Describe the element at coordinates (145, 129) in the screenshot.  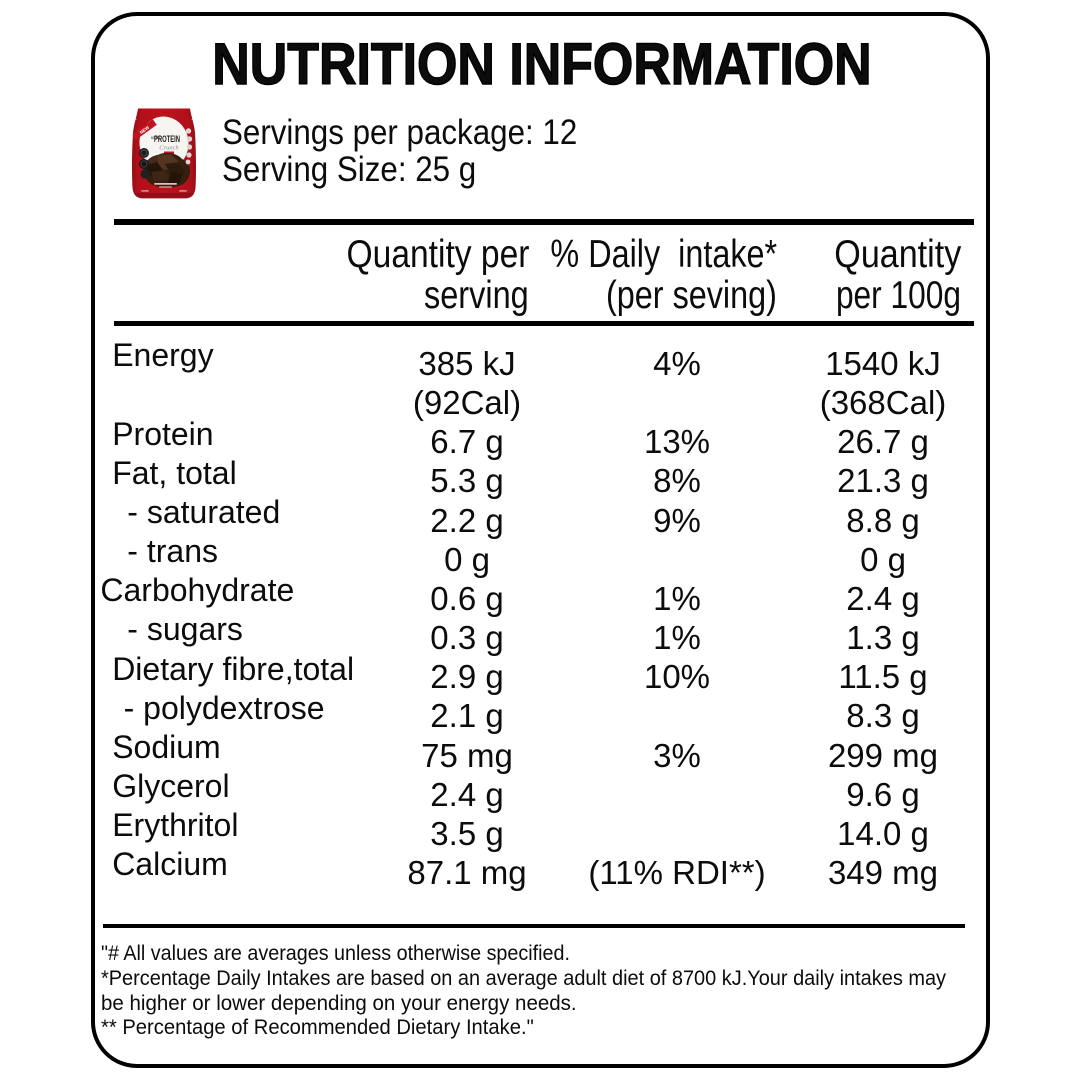
I see `svg-text: NEW` at that location.